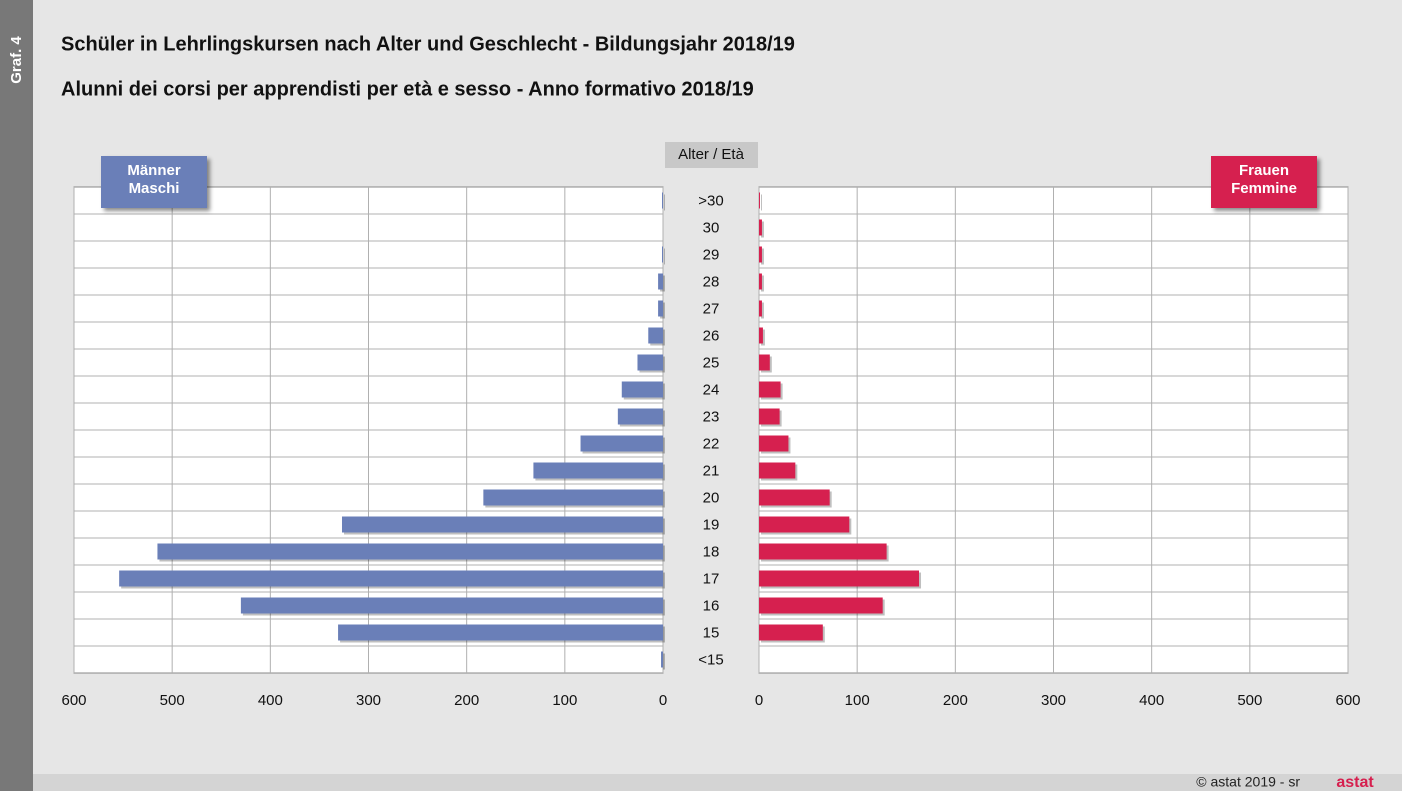 Image resolution: width=1402 pixels, height=791 pixels. Describe the element at coordinates (711, 281) in the screenshot. I see `category-label: 28` at that location.